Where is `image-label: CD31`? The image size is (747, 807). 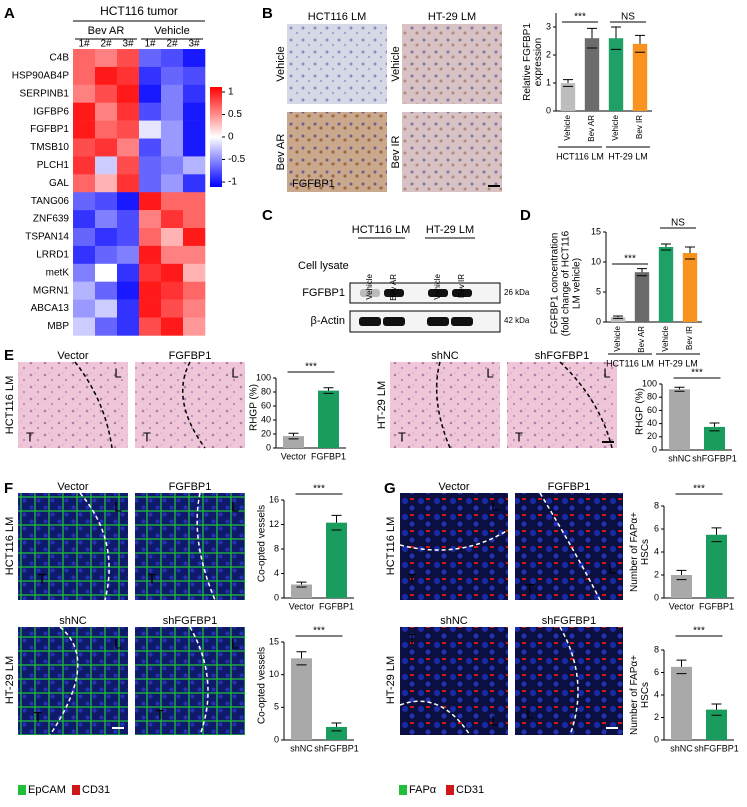 image-label: CD31 is located at coordinates (470, 790).